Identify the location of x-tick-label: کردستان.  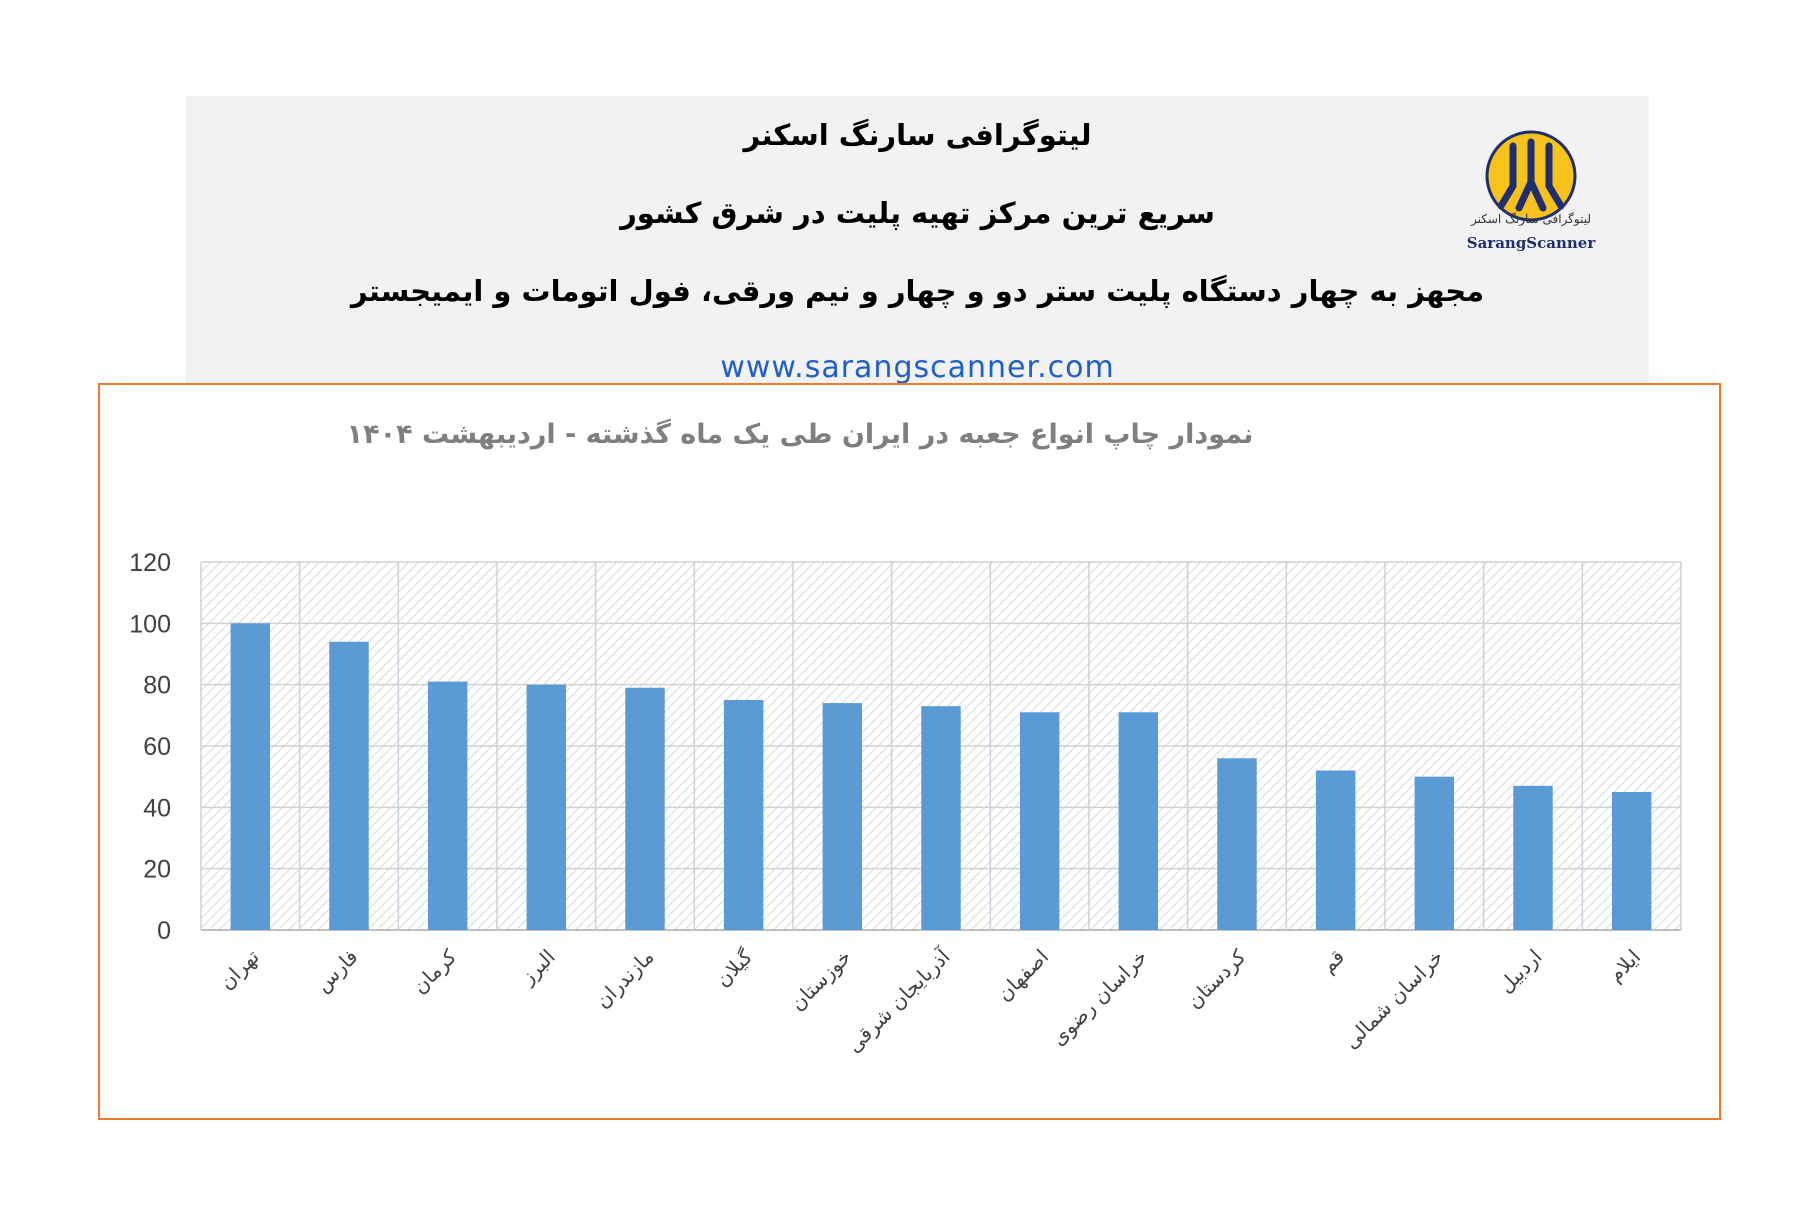
(1216, 978).